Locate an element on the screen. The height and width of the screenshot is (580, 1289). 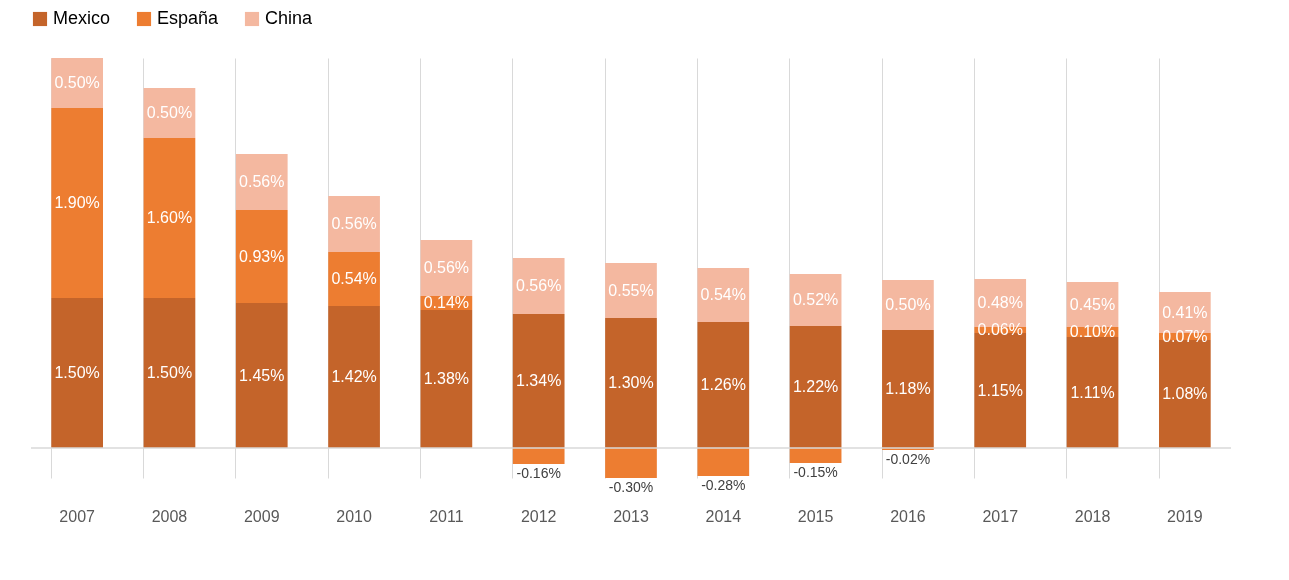
data-label: 0.06% is located at coordinates (1000, 329).